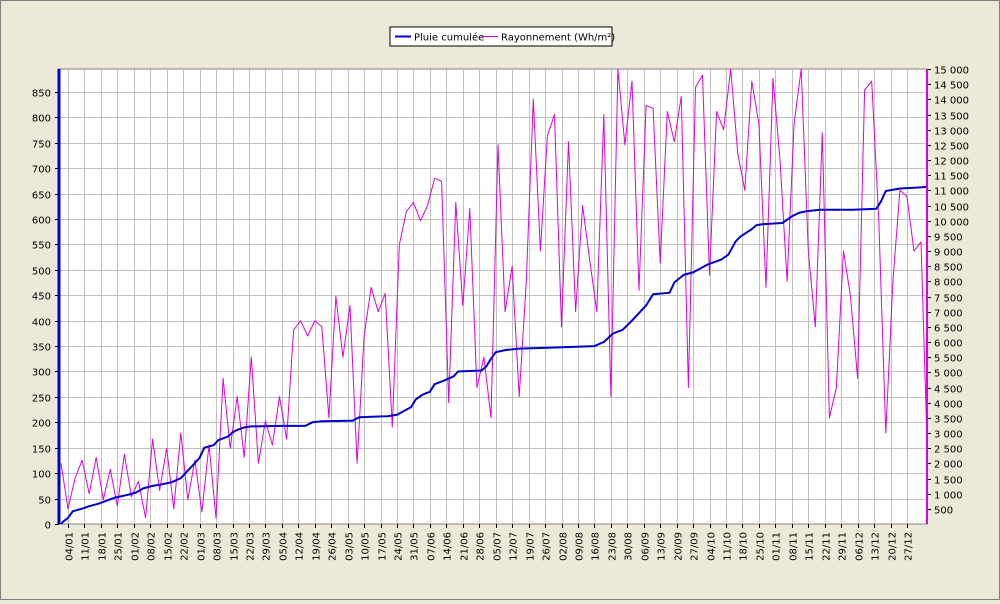  I want to click on x-tick-label: 20/12, so click(893, 546).